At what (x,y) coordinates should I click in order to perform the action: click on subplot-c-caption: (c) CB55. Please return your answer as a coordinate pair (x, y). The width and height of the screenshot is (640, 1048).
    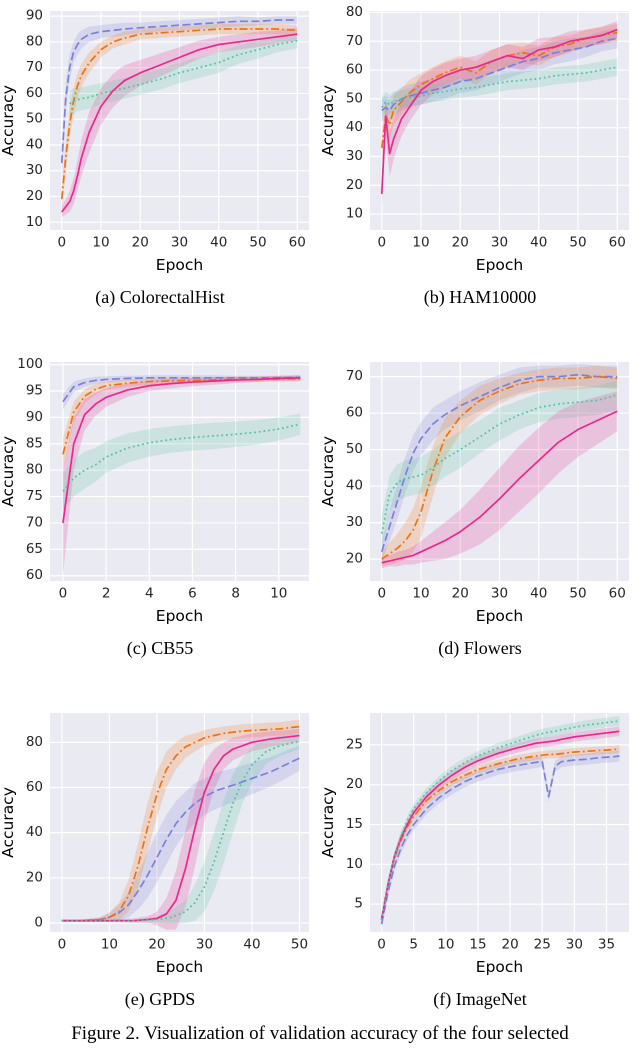
    Looking at the image, I should click on (160, 648).